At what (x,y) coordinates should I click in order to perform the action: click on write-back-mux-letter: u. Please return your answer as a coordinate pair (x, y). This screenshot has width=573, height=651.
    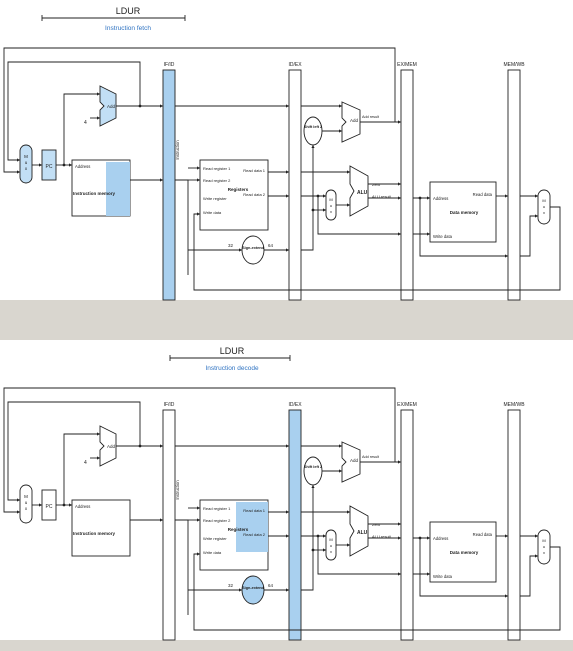
    Looking at the image, I should click on (544, 206).